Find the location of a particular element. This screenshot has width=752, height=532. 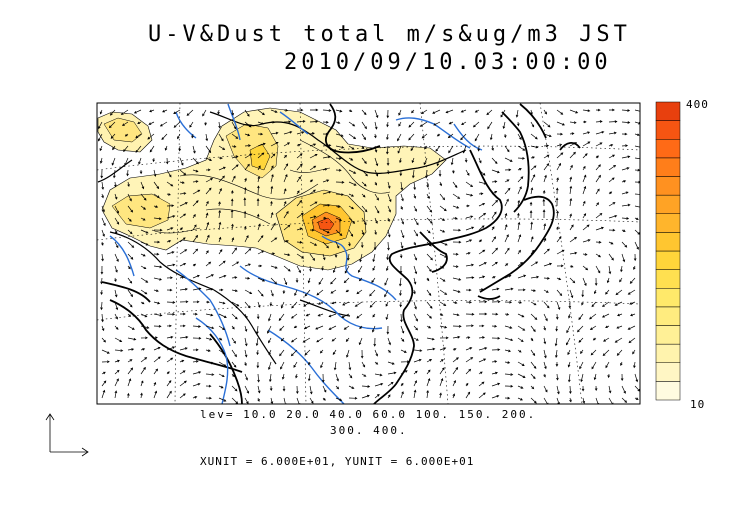

reference-vector-arrows is located at coordinates (67, 435).